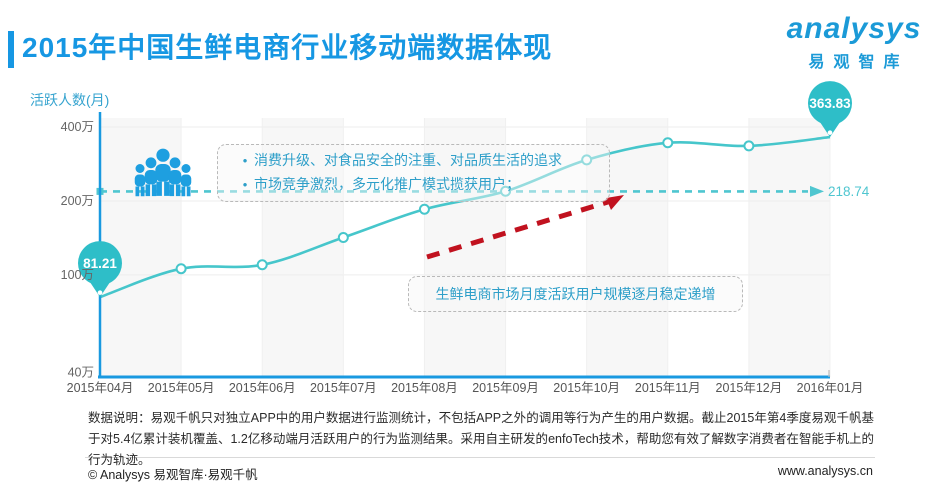 This screenshot has width=941, height=501. What do you see at coordinates (387, 184) in the screenshot?
I see `annotation-text: 市场竞争激烈，多元化推广模式揽获用户；` at bounding box center [387, 184].